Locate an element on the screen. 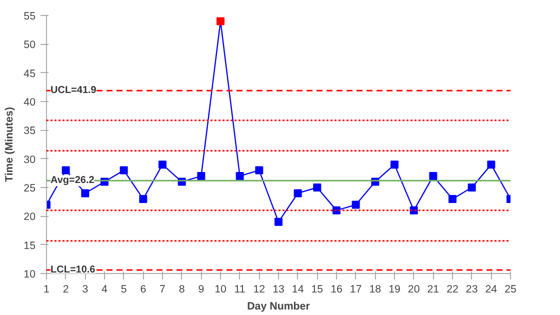  x-tick-label: 3 is located at coordinates (85, 290).